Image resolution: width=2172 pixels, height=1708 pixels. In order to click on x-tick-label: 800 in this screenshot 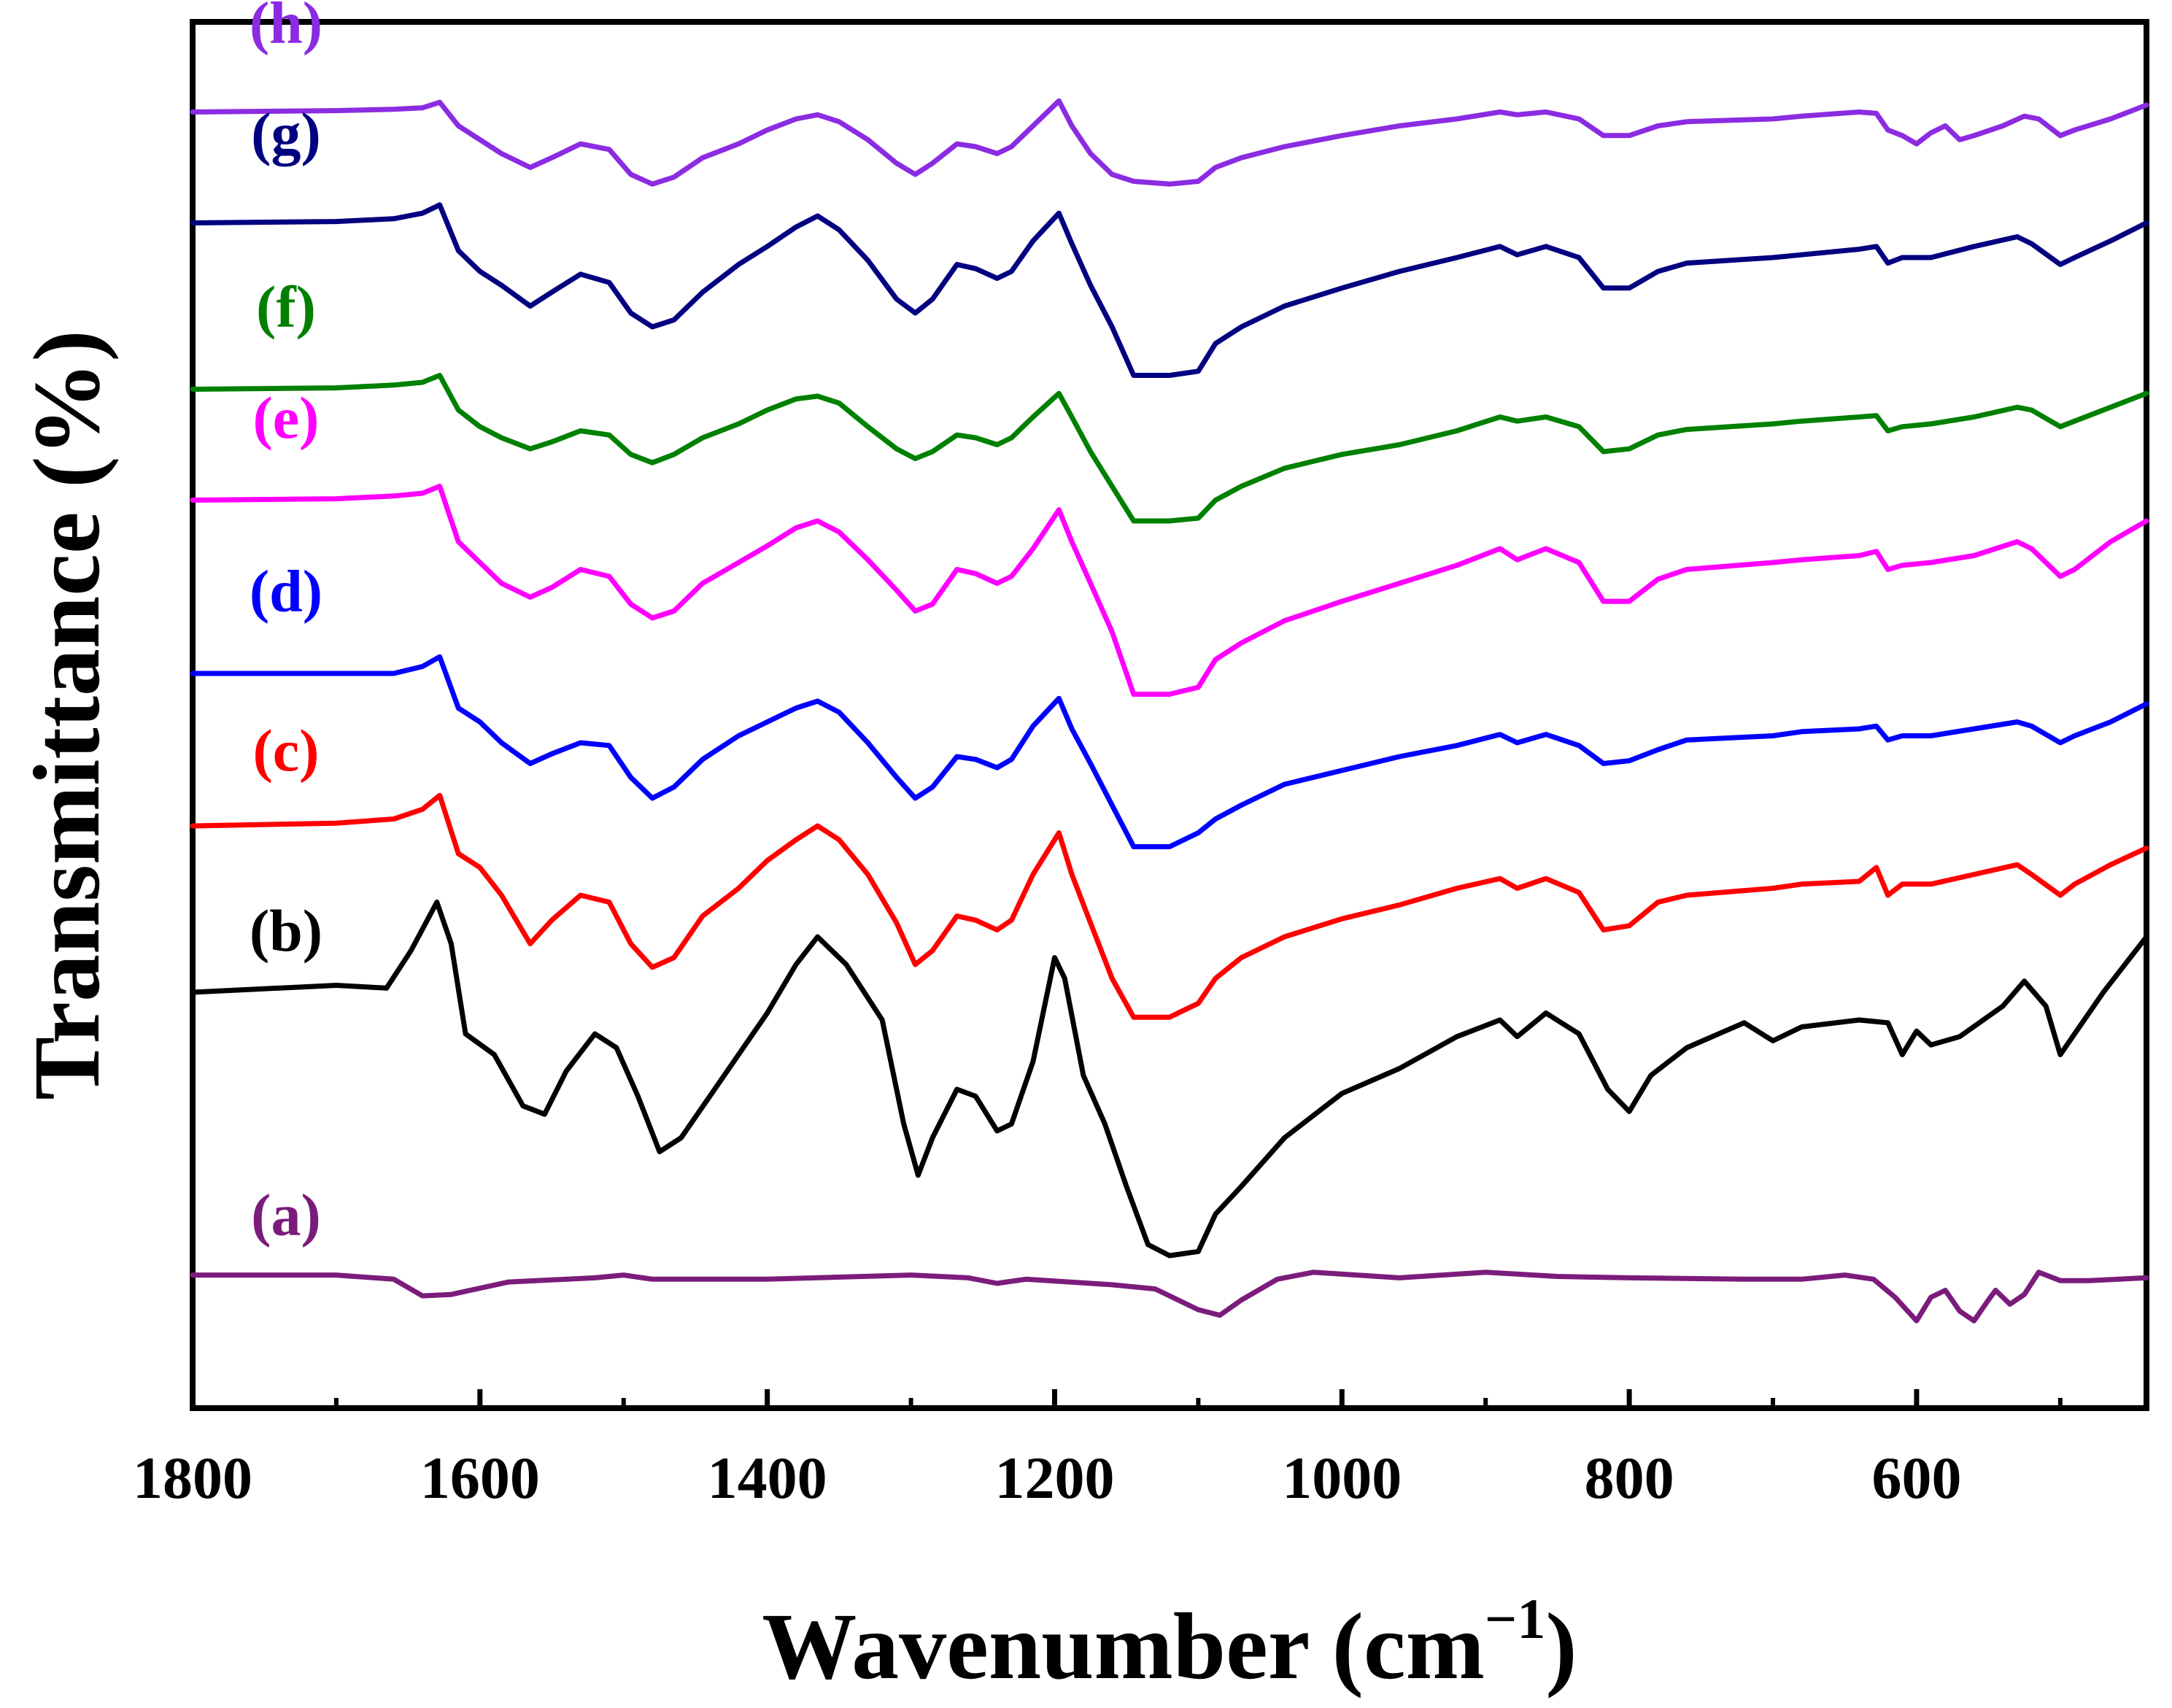, I will do `click(1630, 1478)`.